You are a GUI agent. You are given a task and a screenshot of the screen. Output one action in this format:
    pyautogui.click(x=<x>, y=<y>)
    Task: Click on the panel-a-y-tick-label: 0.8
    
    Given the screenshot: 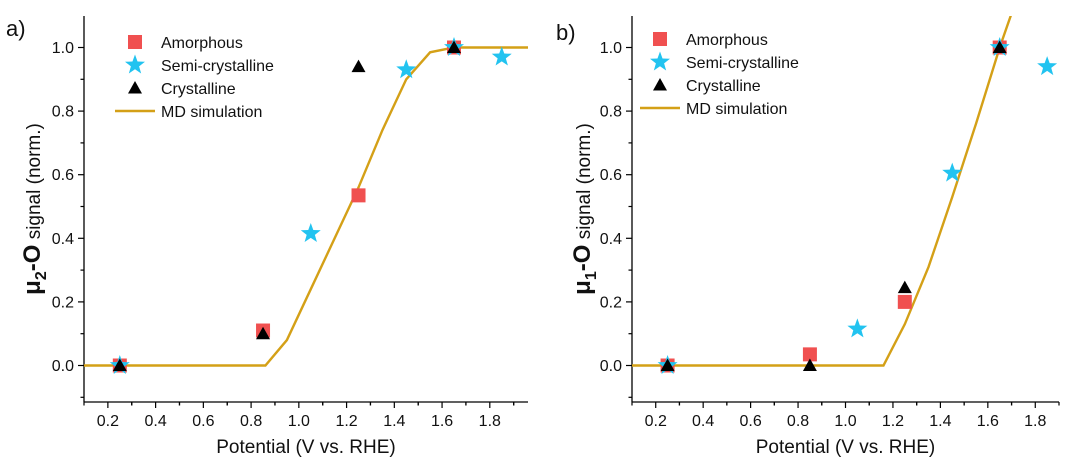 What is the action you would take?
    pyautogui.click(x=63, y=112)
    